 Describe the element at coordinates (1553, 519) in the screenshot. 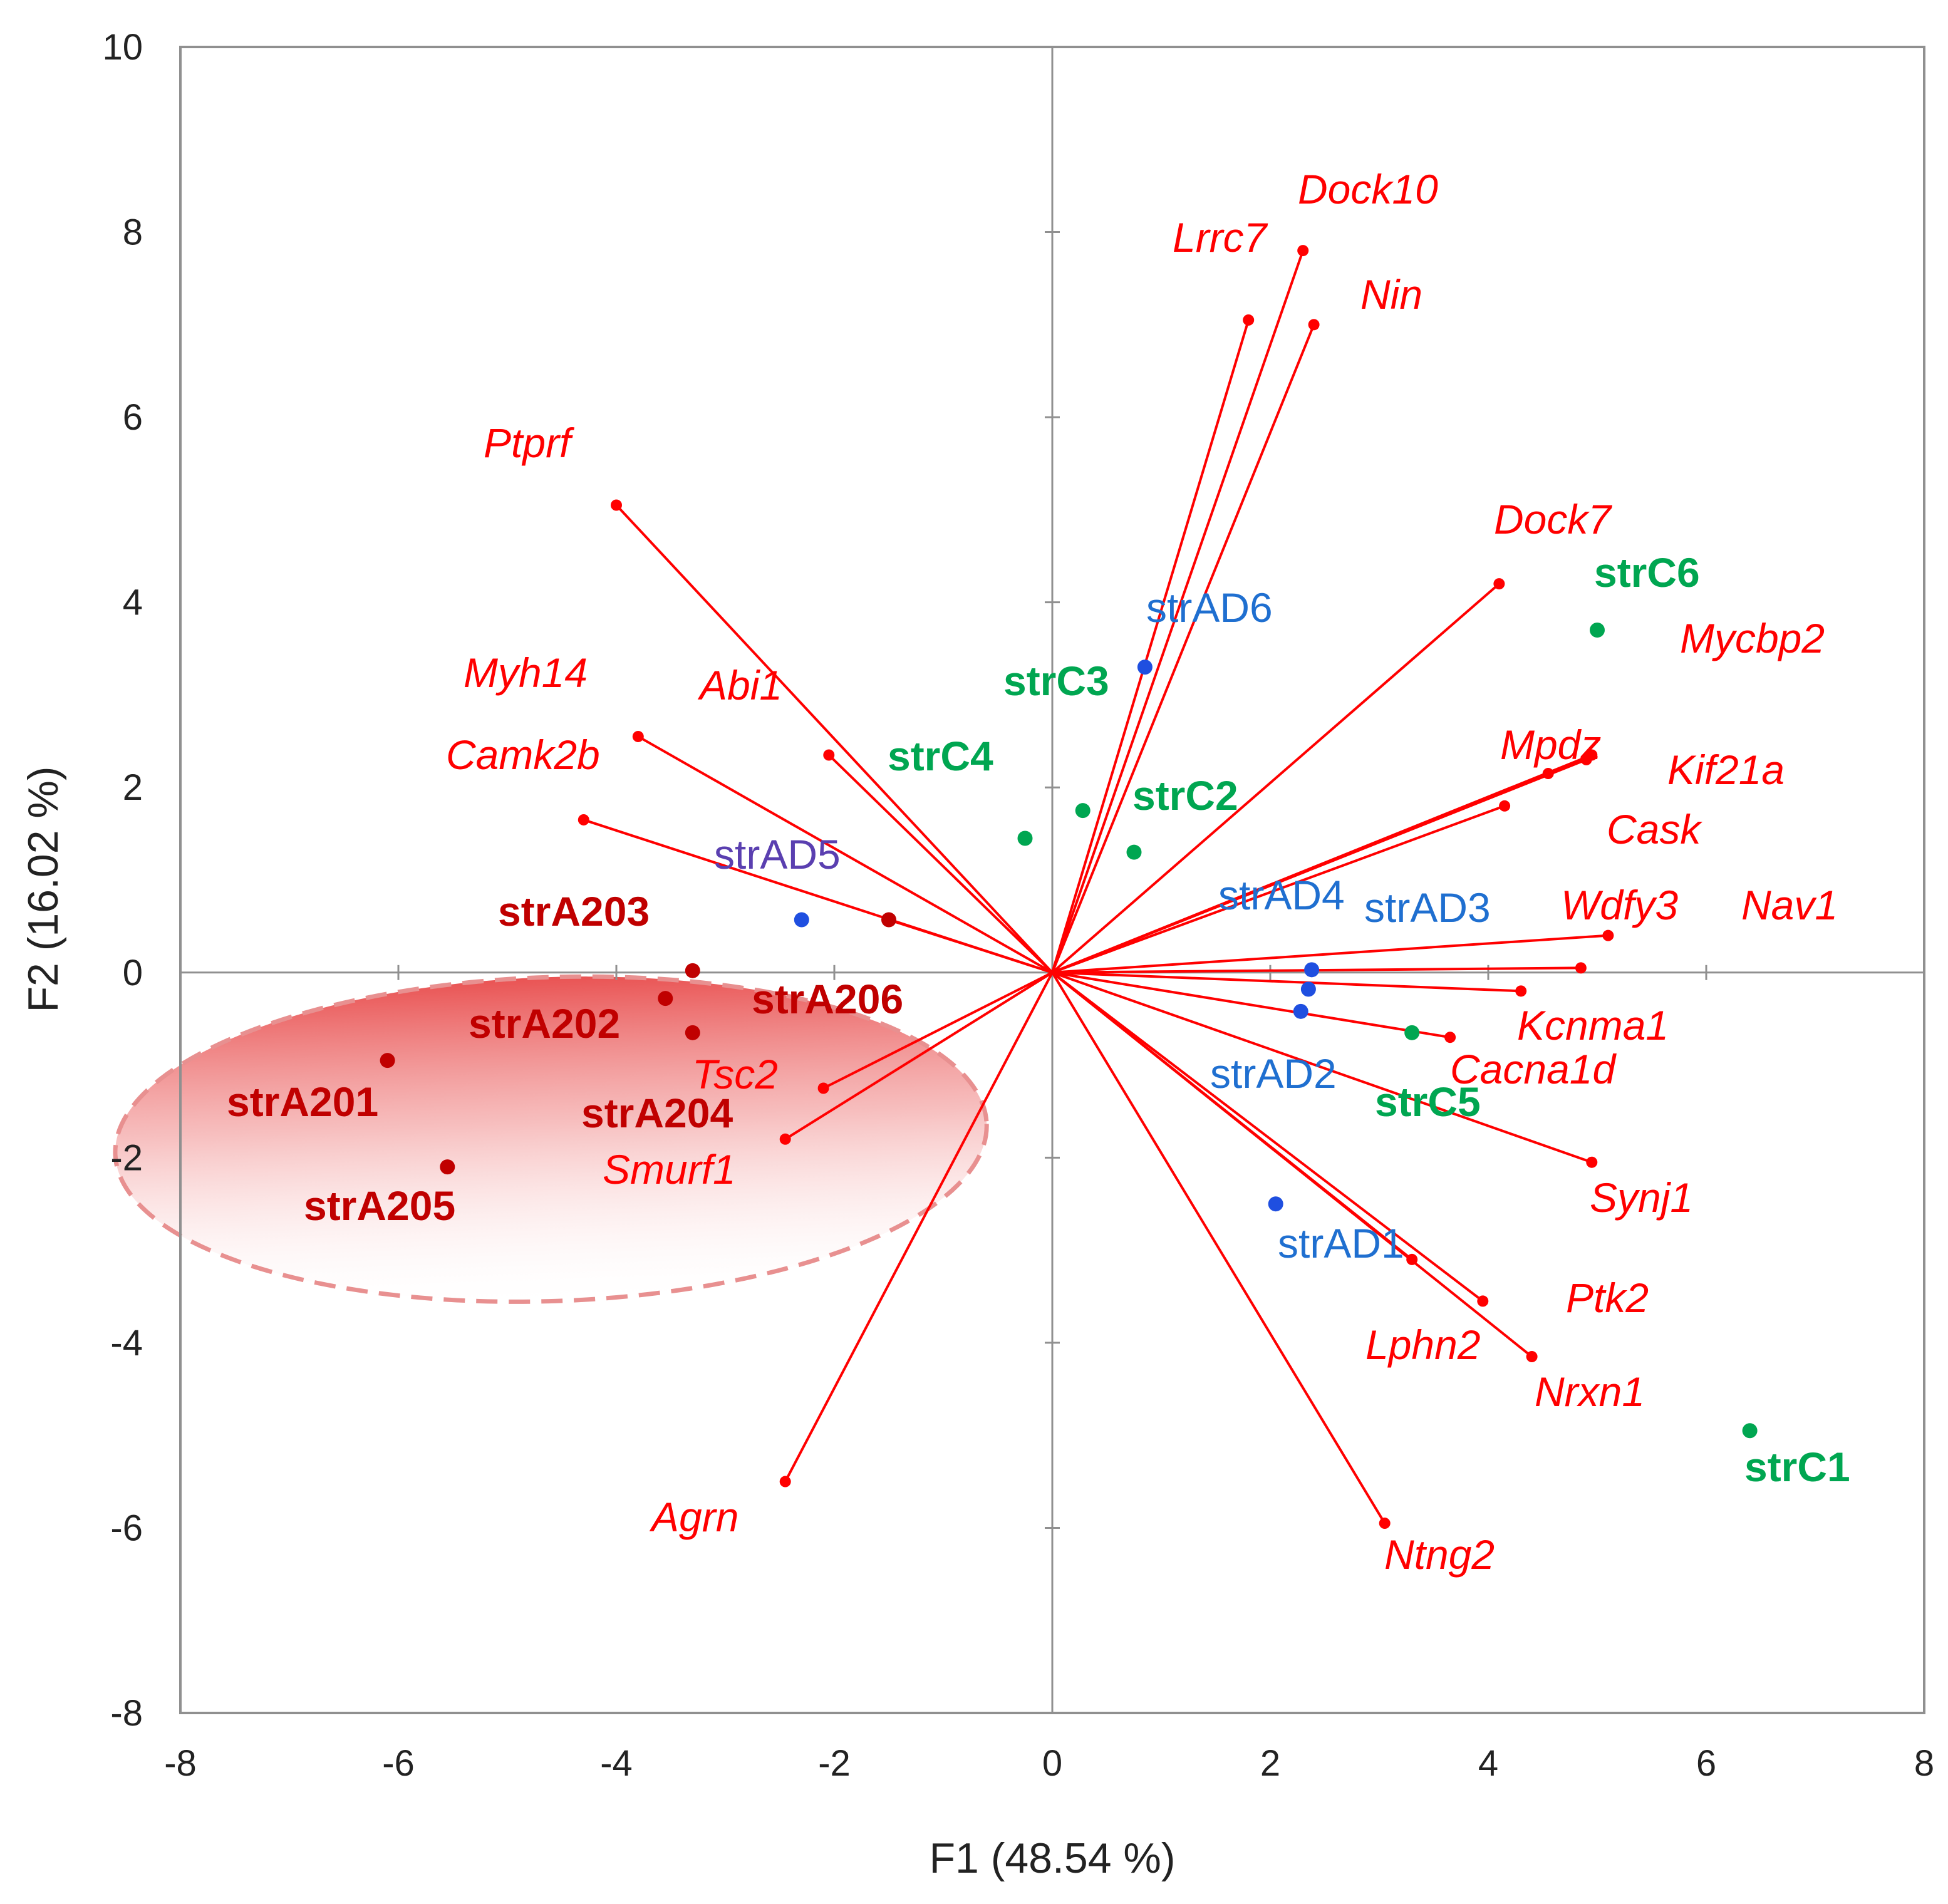

I see `variable-label: Dock7` at that location.